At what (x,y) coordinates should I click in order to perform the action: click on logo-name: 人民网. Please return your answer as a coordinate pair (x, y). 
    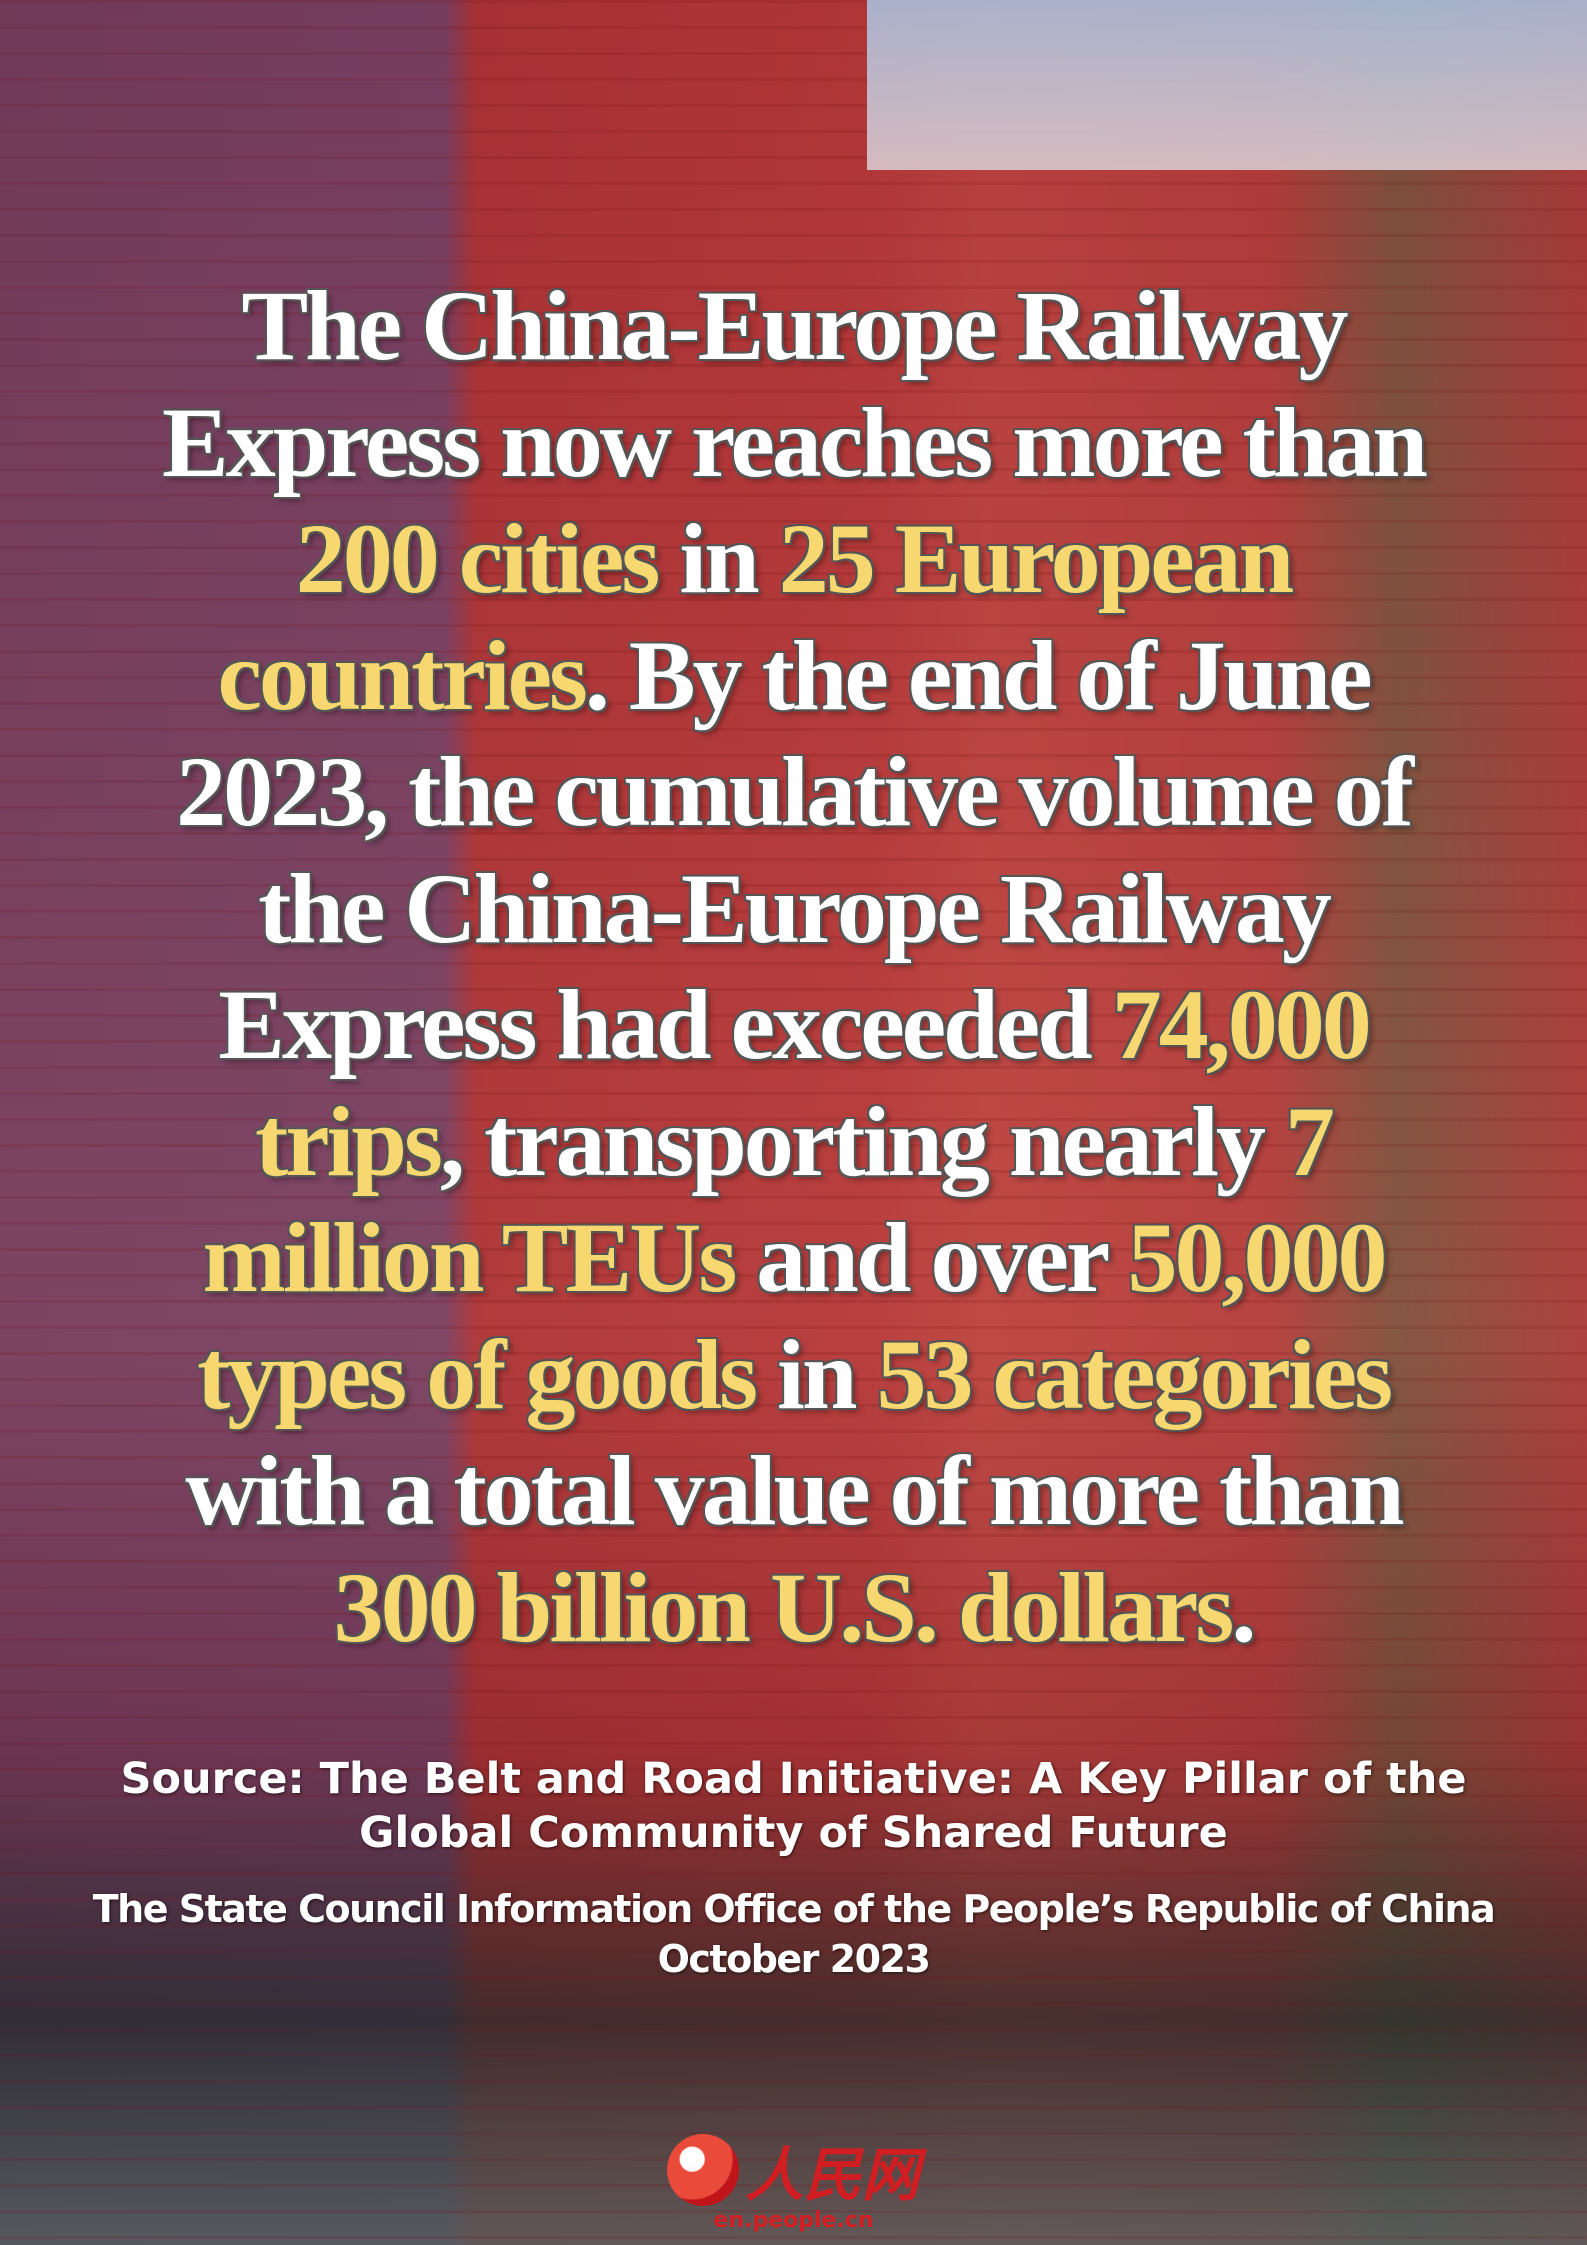
    Looking at the image, I should click on (832, 2175).